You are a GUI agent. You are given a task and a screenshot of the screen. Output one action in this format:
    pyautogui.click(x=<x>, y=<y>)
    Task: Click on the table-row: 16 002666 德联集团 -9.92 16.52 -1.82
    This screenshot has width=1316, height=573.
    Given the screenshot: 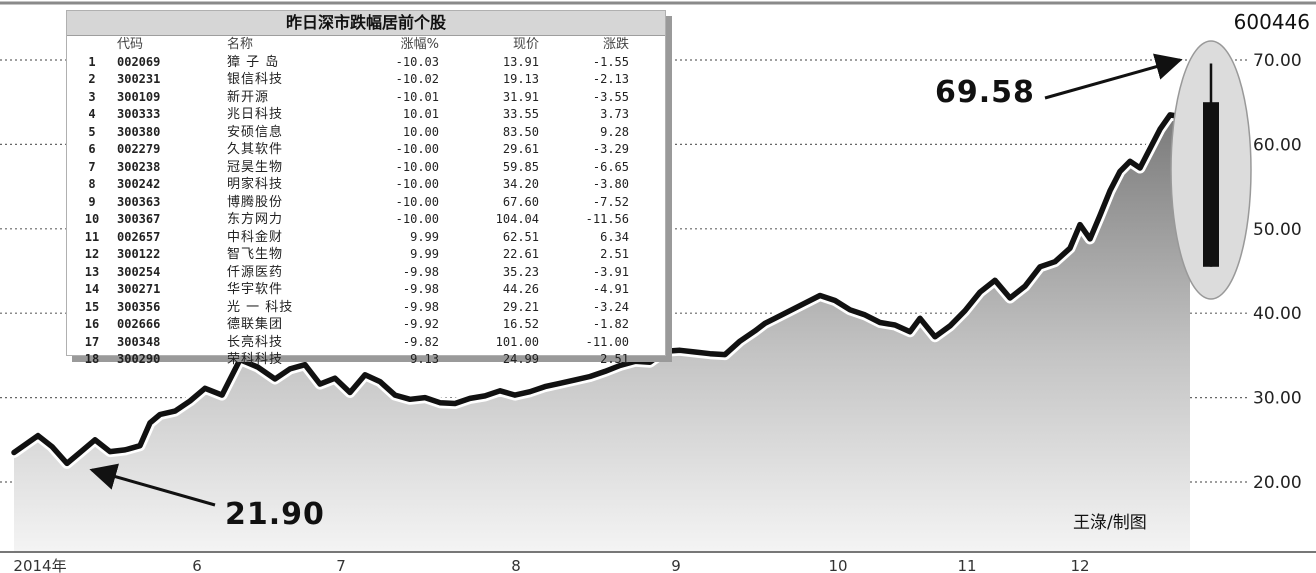 What is the action you would take?
    pyautogui.click(x=366, y=325)
    